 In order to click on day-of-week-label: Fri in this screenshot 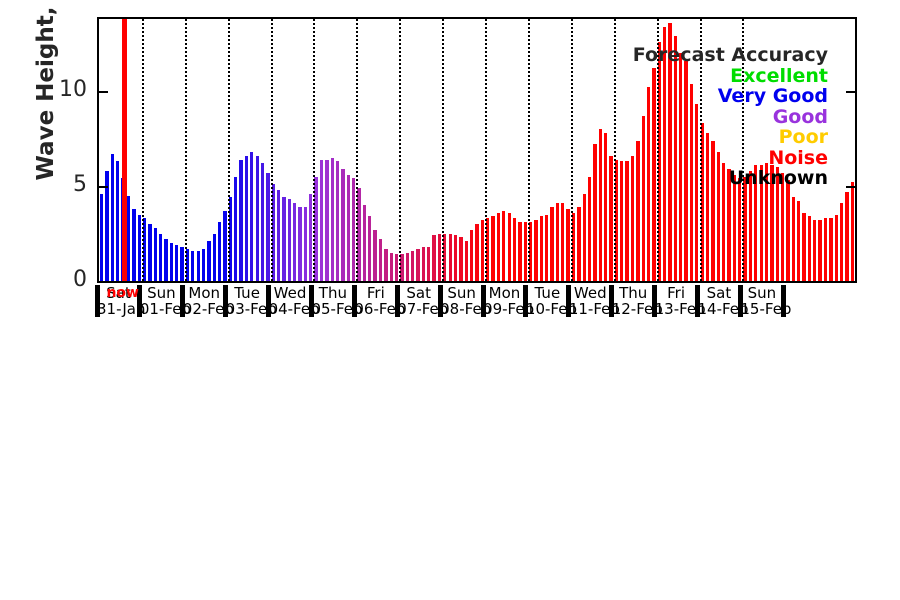, I will do `click(375, 293)`.